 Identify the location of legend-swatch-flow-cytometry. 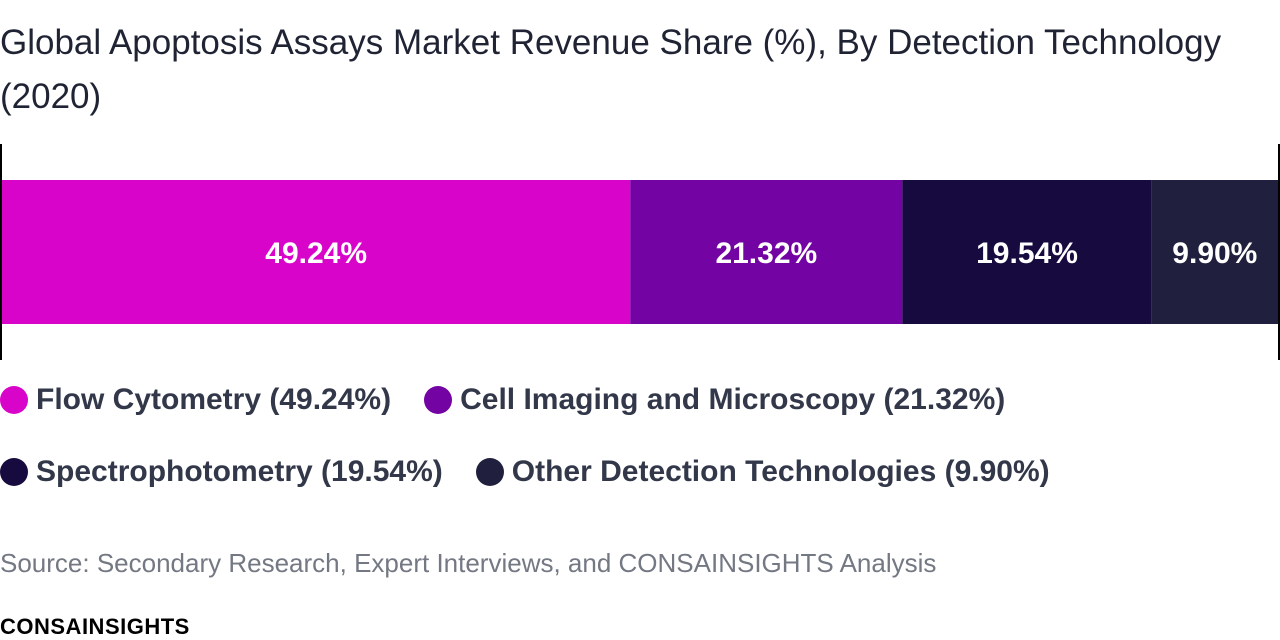
(14, 400).